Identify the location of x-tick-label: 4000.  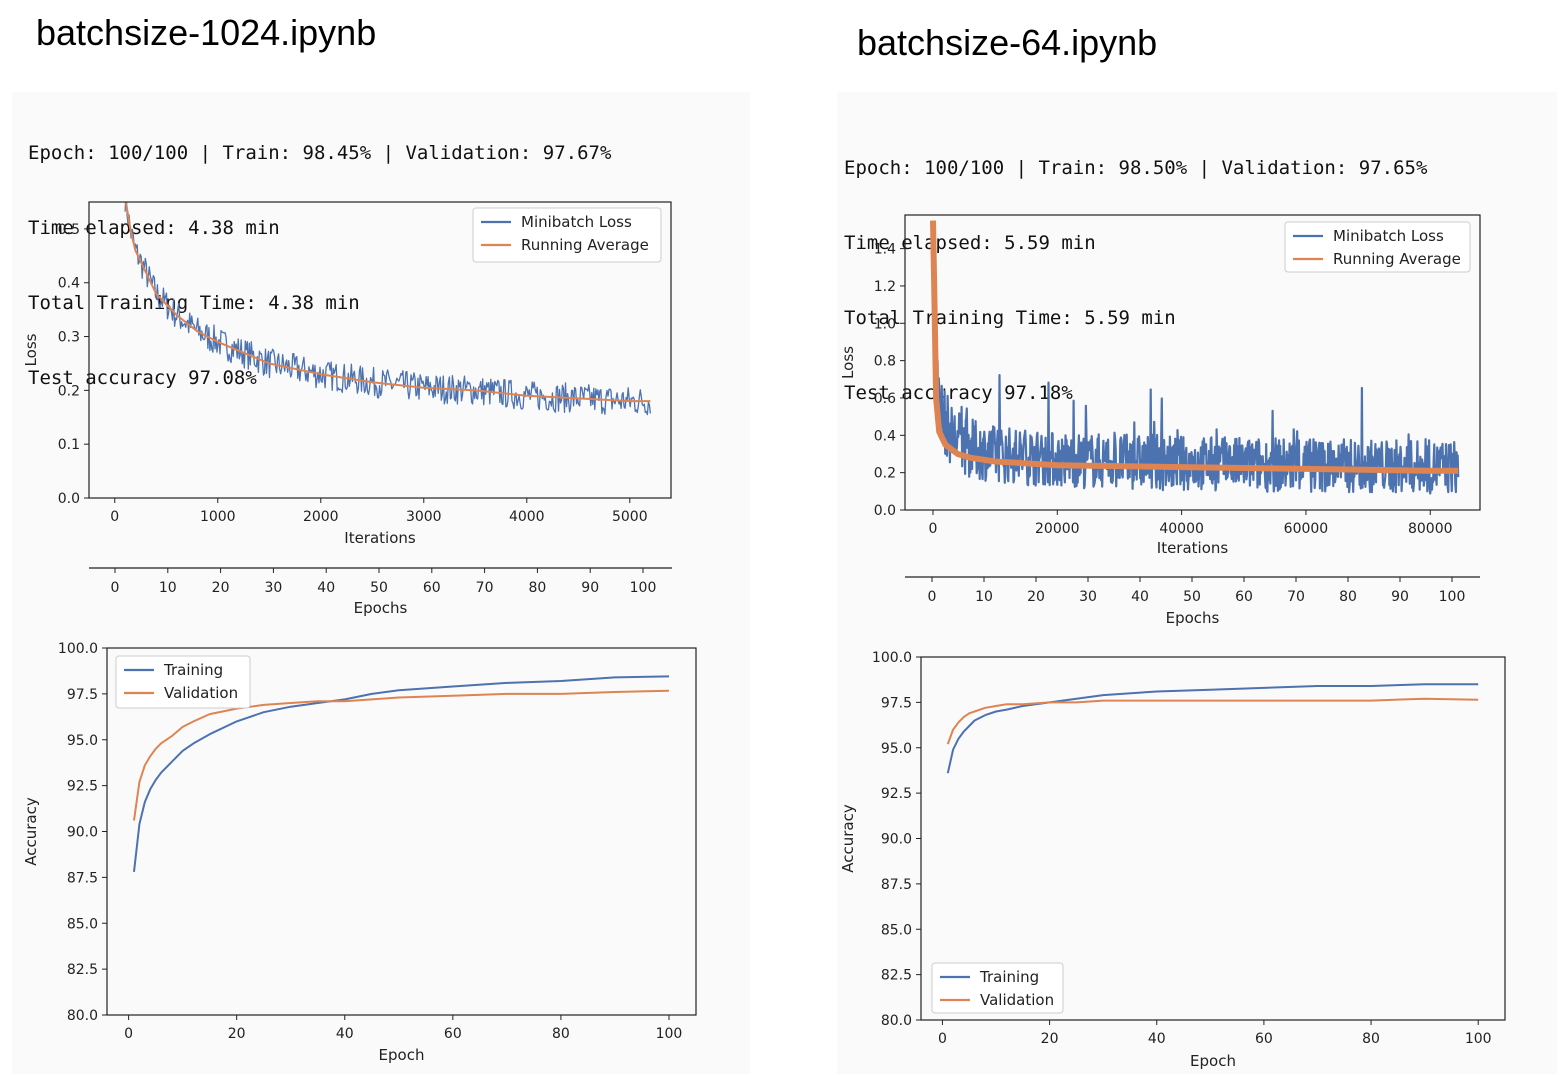
(527, 517).